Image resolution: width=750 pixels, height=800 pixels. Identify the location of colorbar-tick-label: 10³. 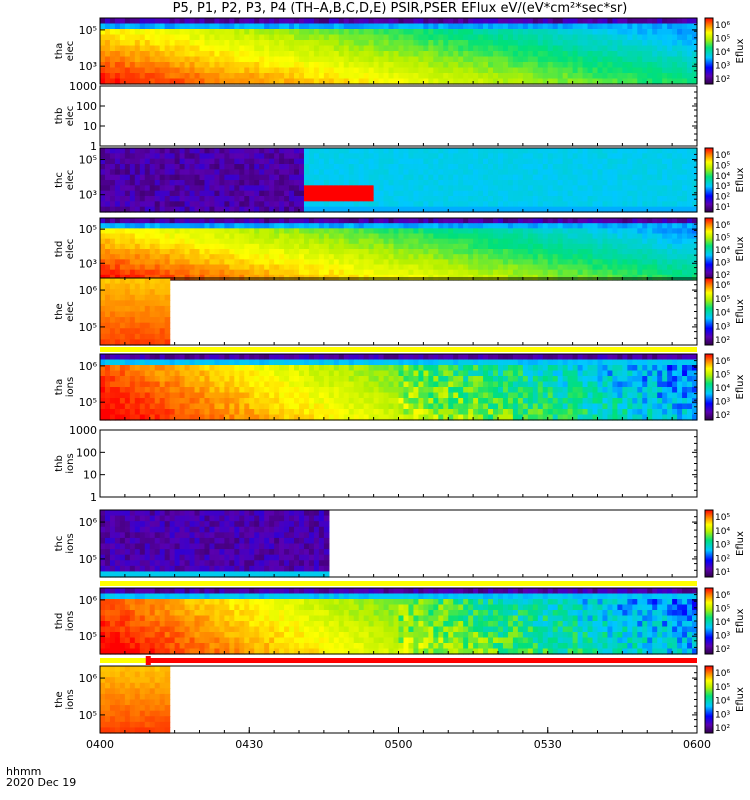
(722, 187).